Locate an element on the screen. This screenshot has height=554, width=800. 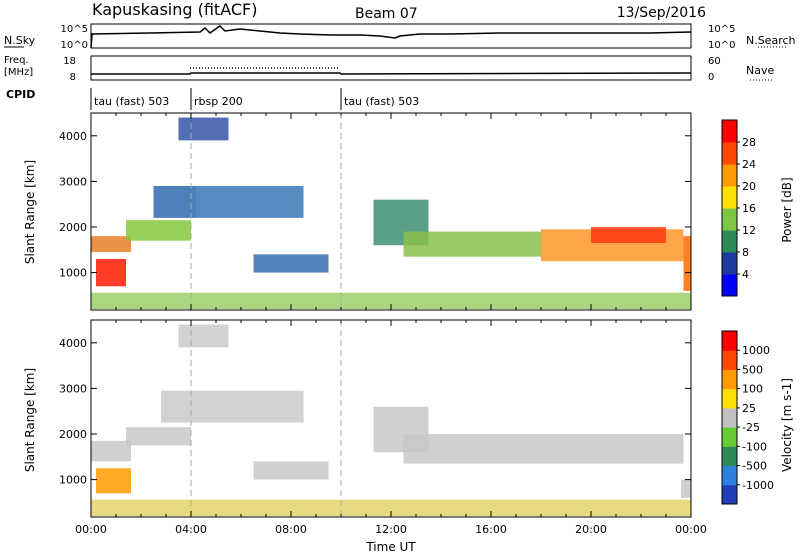
colorbar-tick-label: 4 is located at coordinates (745, 274).